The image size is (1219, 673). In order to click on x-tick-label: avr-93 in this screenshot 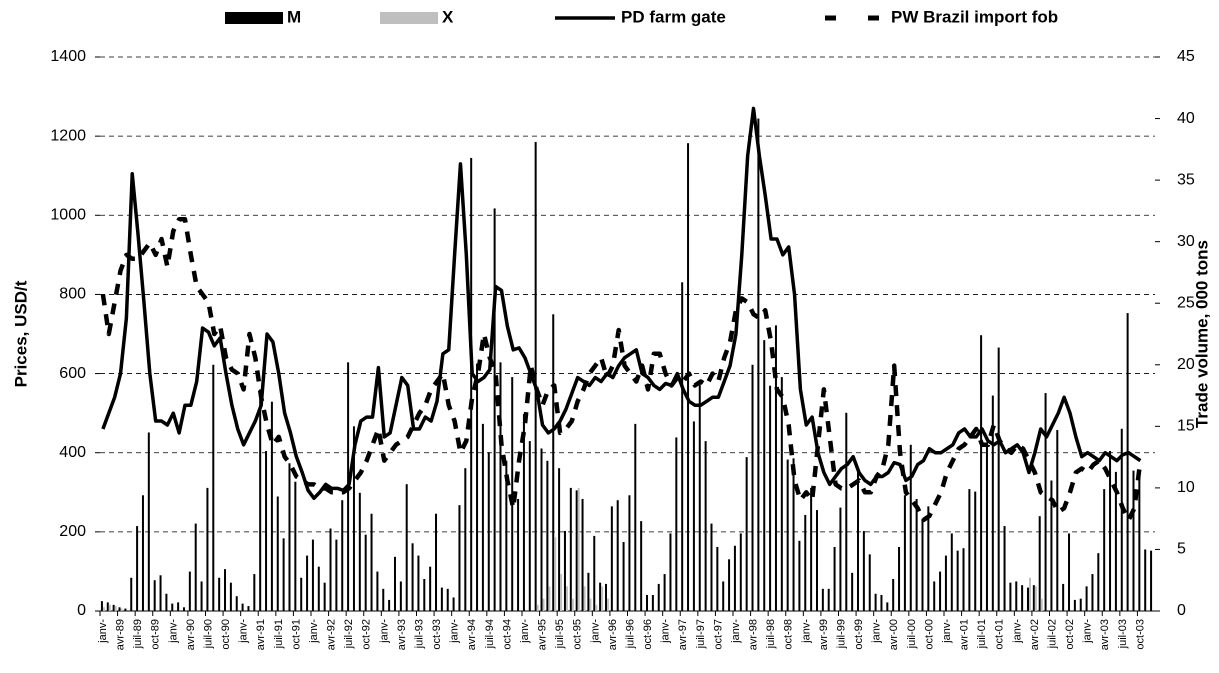, I will do `click(402, 634)`.